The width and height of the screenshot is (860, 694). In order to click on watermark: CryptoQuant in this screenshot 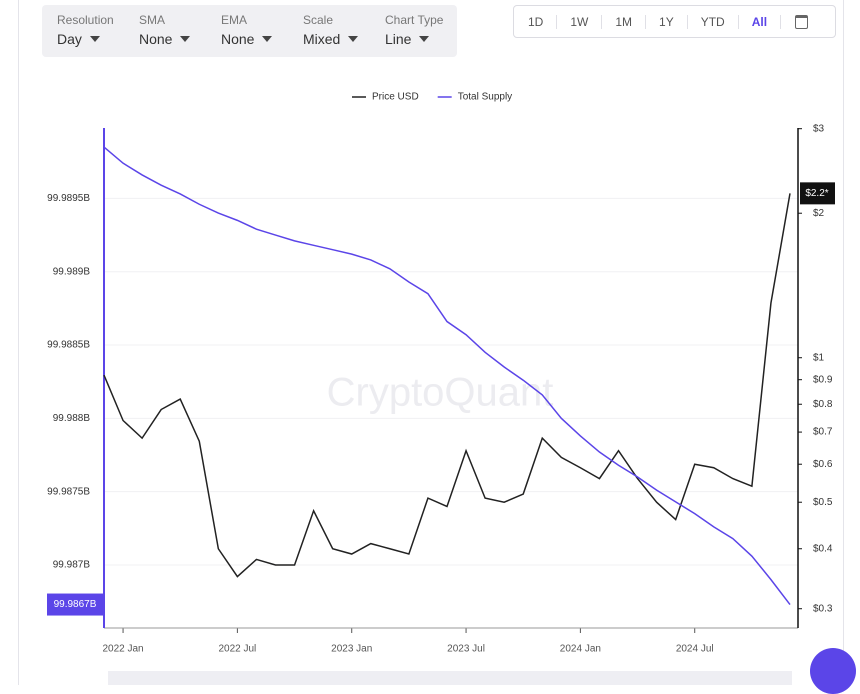, I will do `click(440, 393)`.